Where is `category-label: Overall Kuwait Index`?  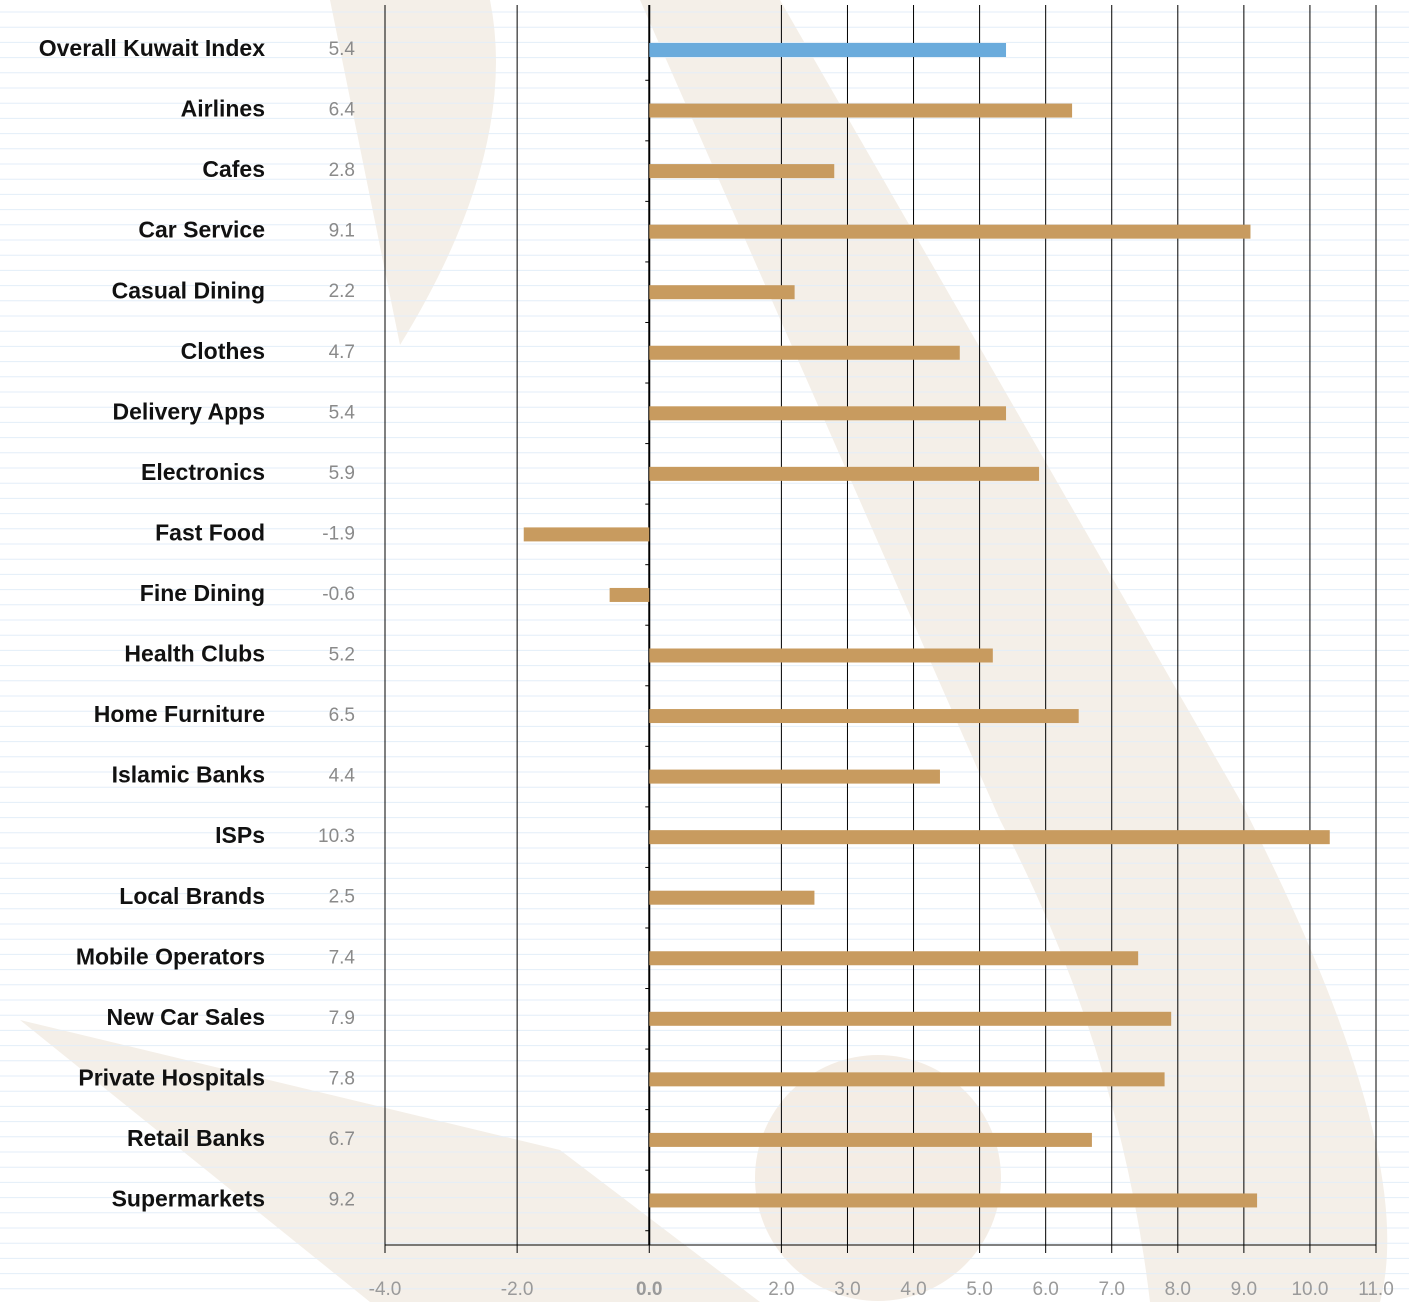
category-label: Overall Kuwait Index is located at coordinates (152, 48).